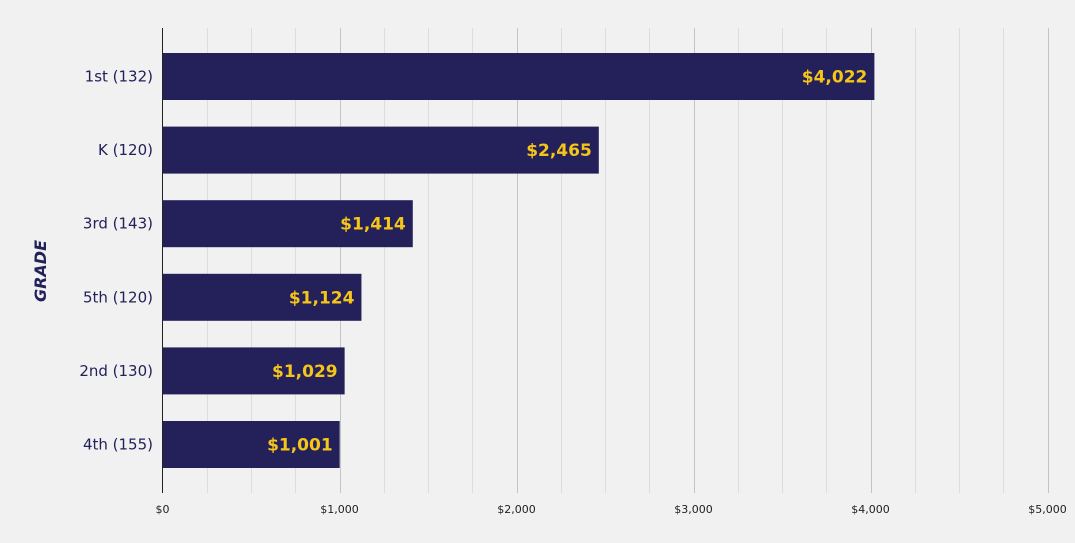 Image resolution: width=1075 pixels, height=543 pixels. What do you see at coordinates (125, 150) in the screenshot?
I see `category-label: K (120)` at bounding box center [125, 150].